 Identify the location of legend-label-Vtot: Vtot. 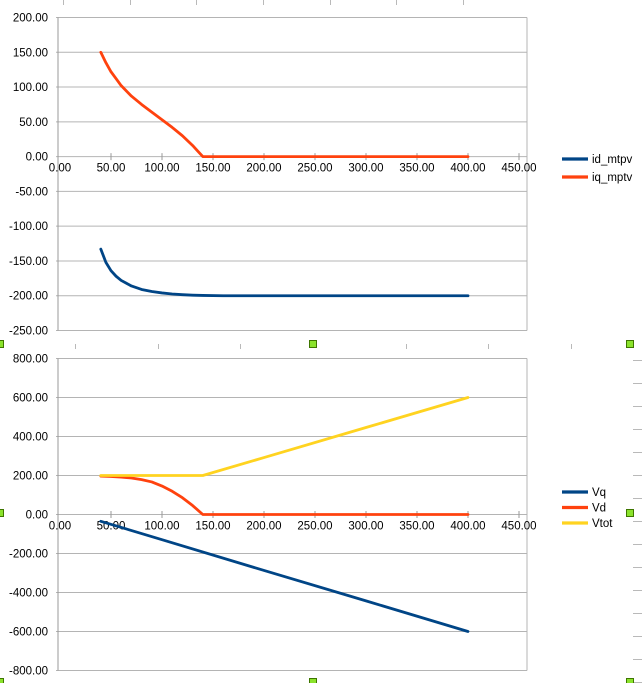
(602, 524).